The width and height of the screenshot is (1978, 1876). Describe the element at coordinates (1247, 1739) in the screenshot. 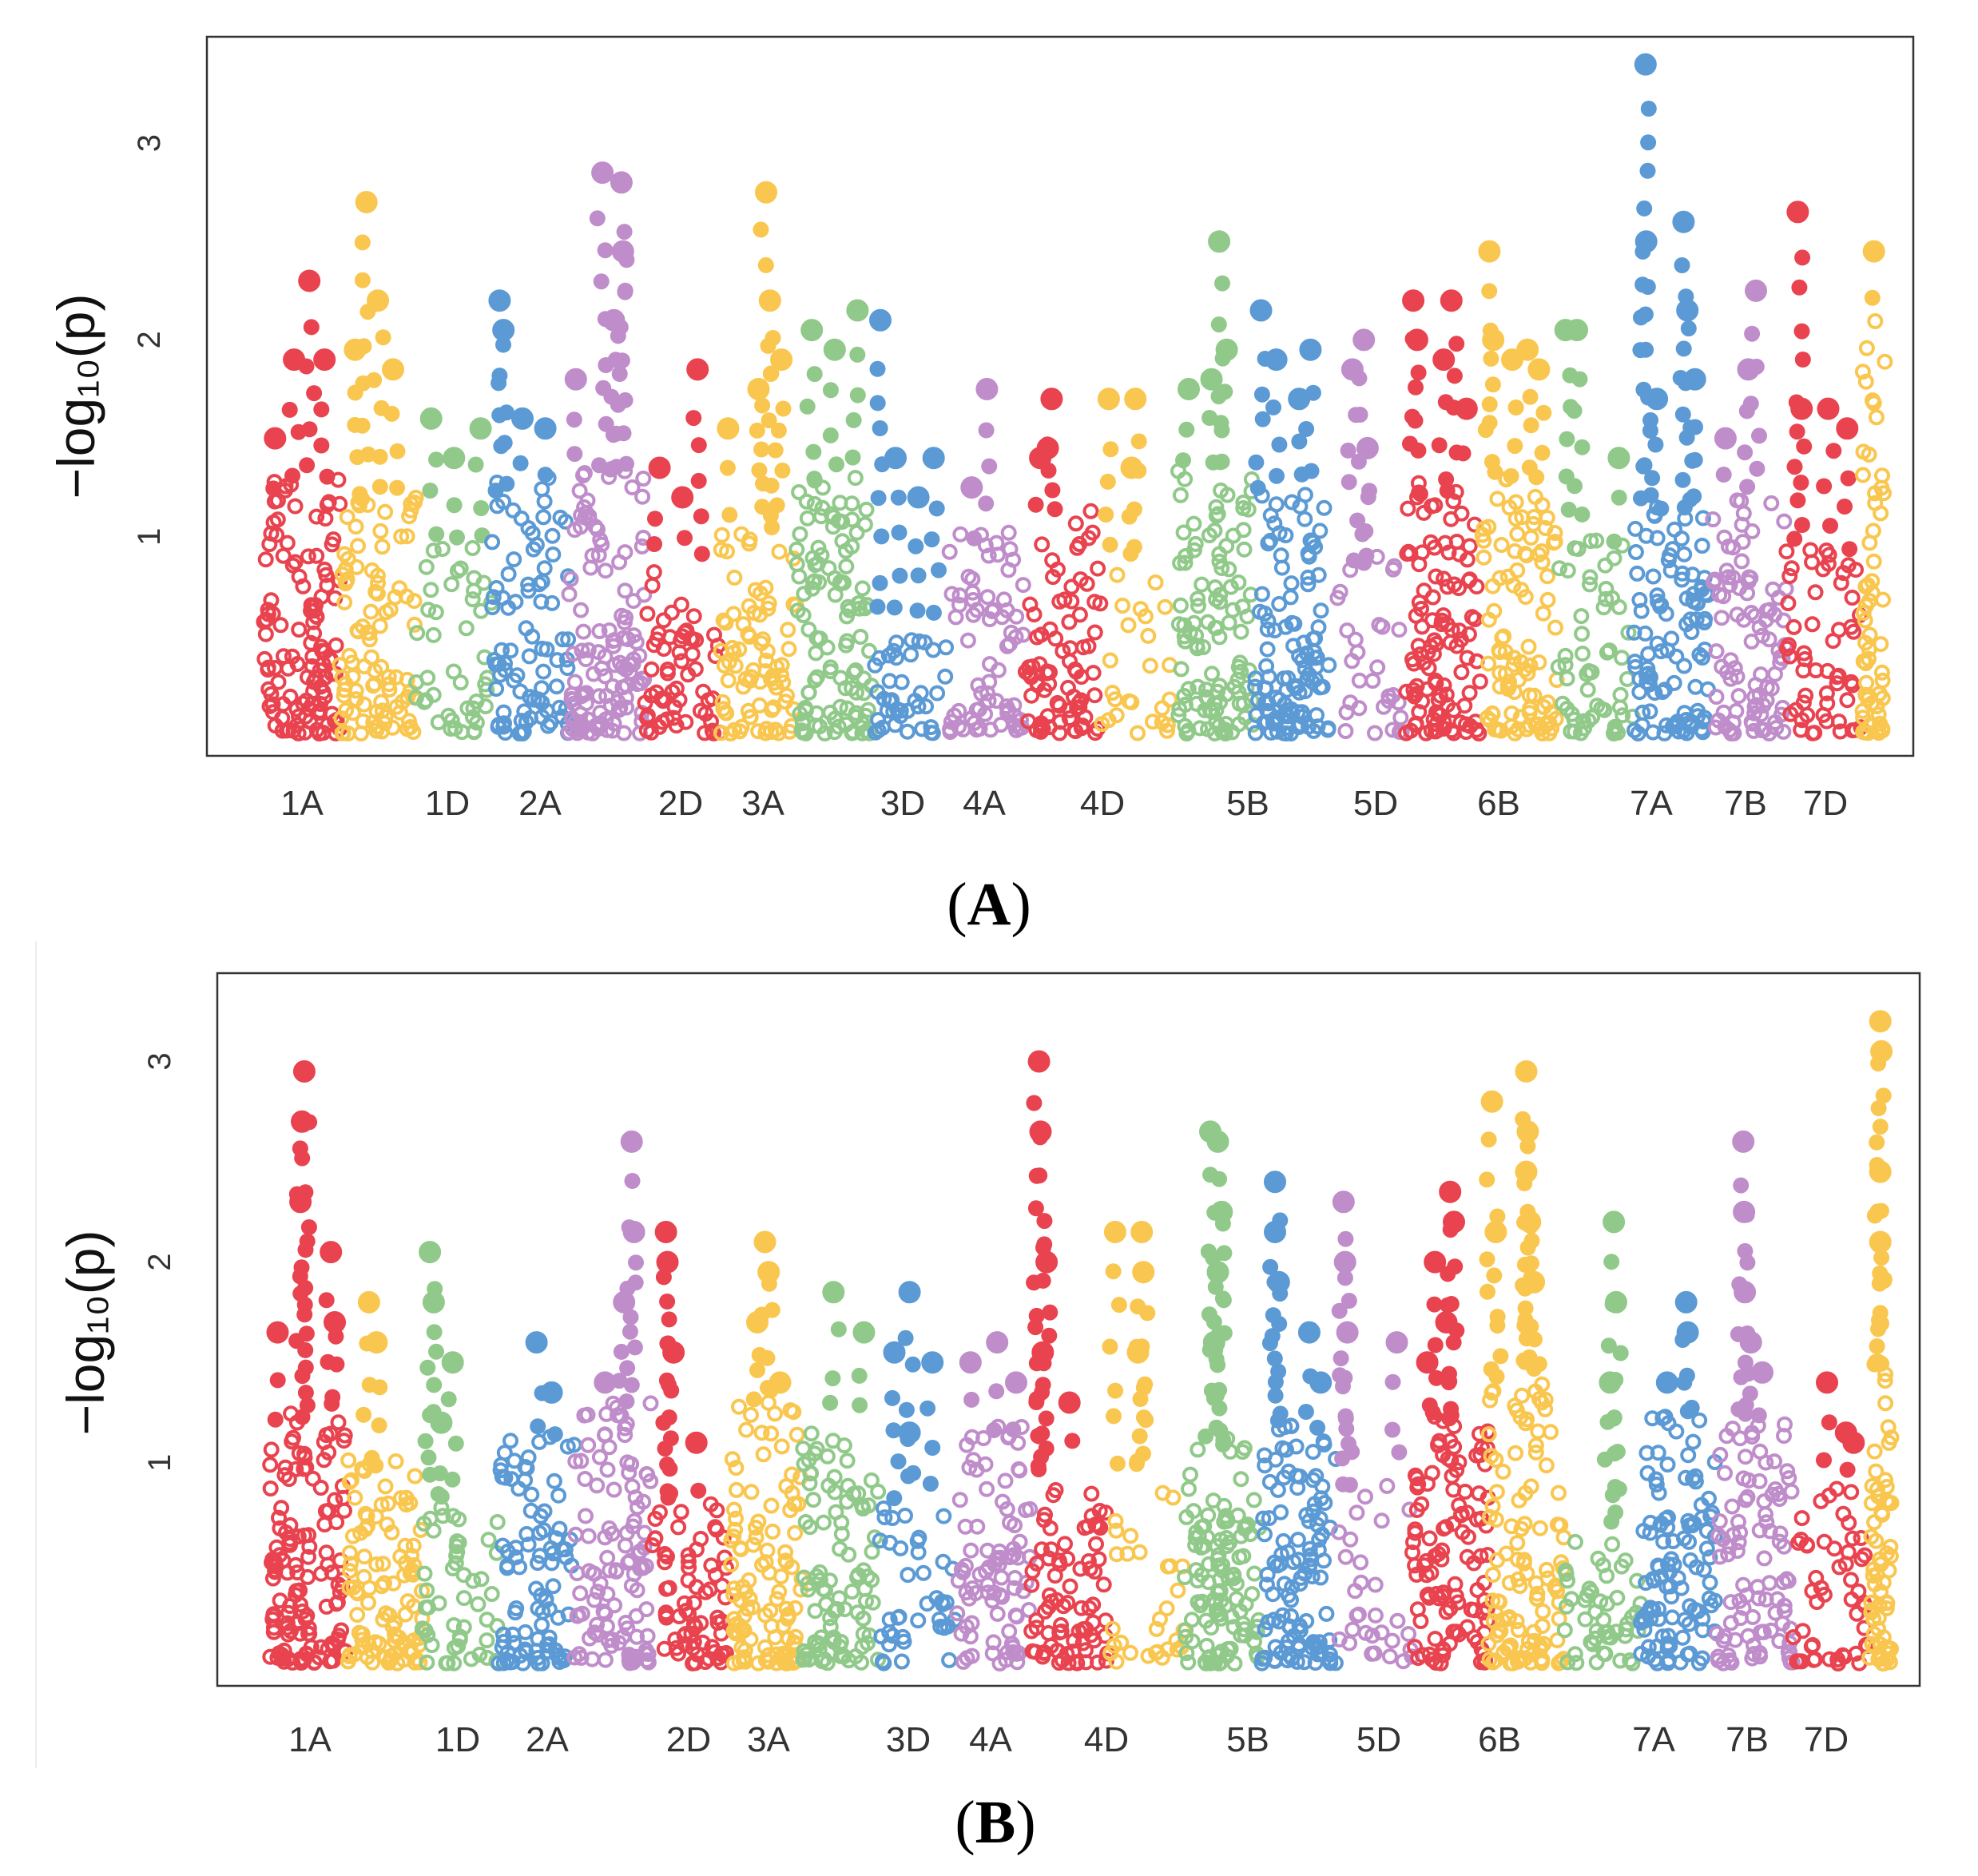

I see `x-tick-label-5b: 5B` at that location.